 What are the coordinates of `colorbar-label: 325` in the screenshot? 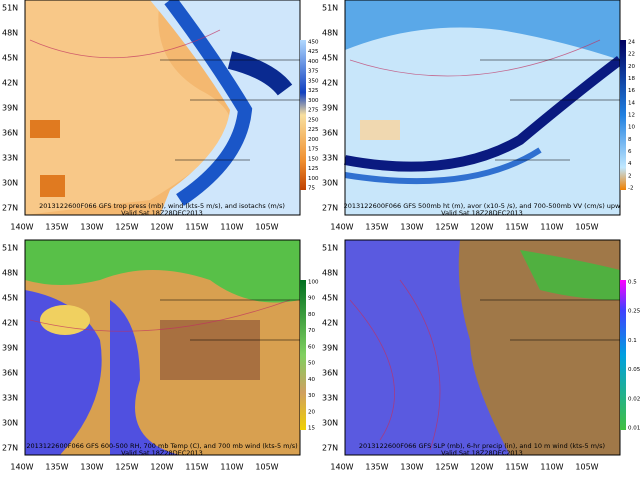 It's located at (313, 91).